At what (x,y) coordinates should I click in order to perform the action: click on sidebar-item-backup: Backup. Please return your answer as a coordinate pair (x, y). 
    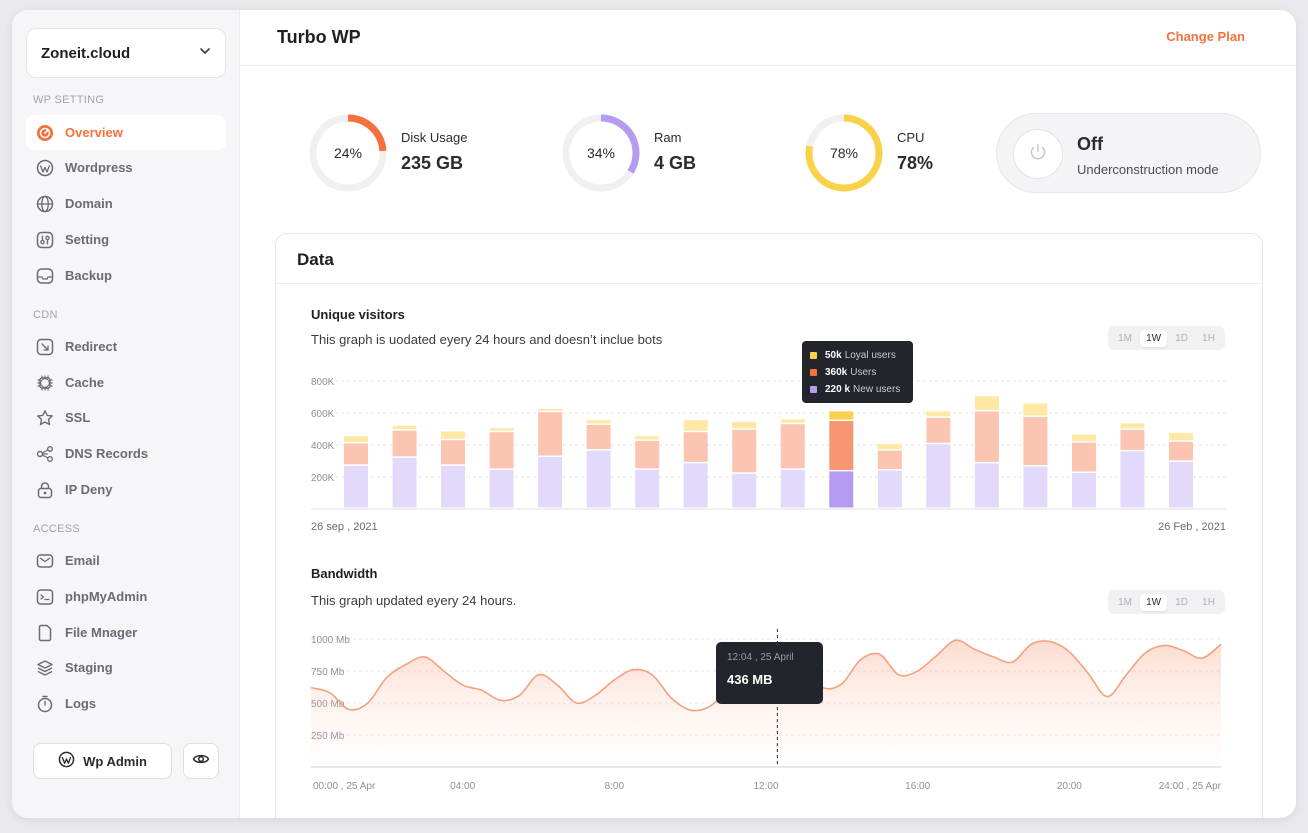
    Looking at the image, I should click on (126, 275).